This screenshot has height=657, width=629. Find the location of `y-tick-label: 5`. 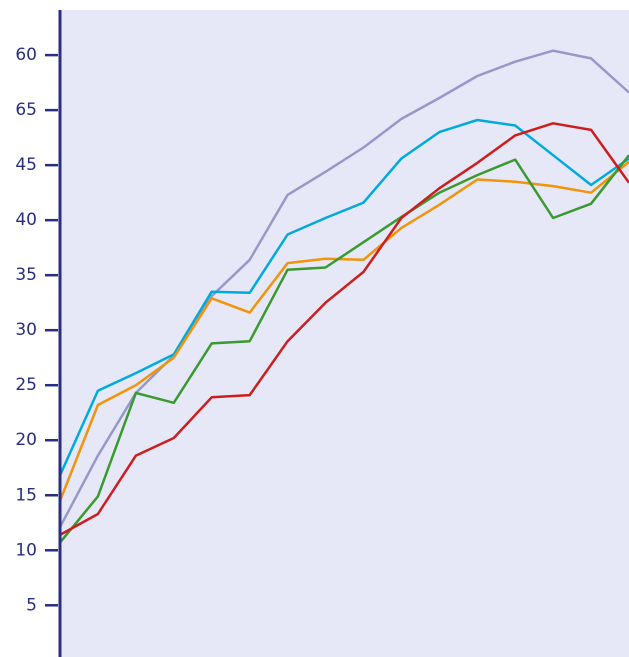

y-tick-label: 5 is located at coordinates (31, 605).